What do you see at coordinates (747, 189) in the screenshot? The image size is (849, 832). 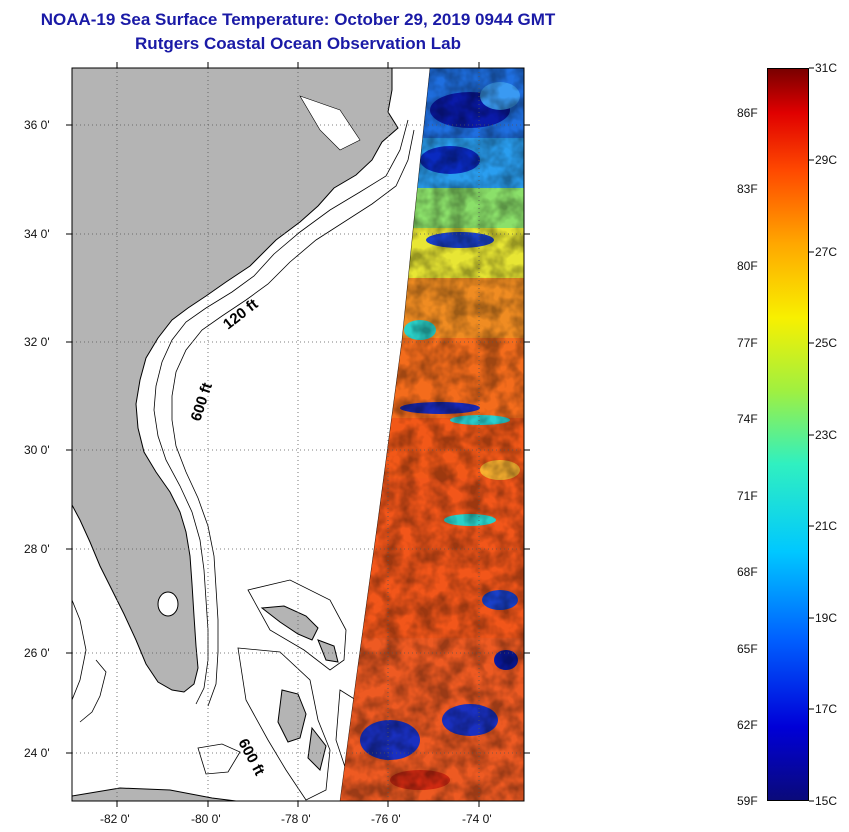 I see `cb-label-83f: 83F` at bounding box center [747, 189].